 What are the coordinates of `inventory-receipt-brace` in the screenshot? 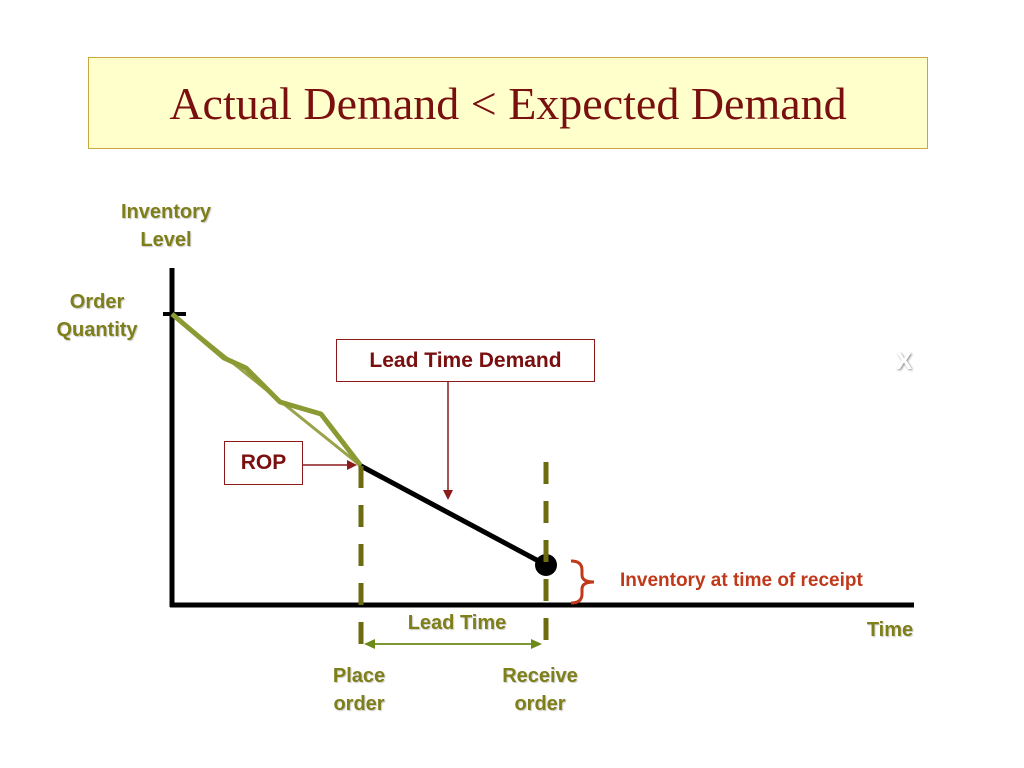 It's located at (582, 582).